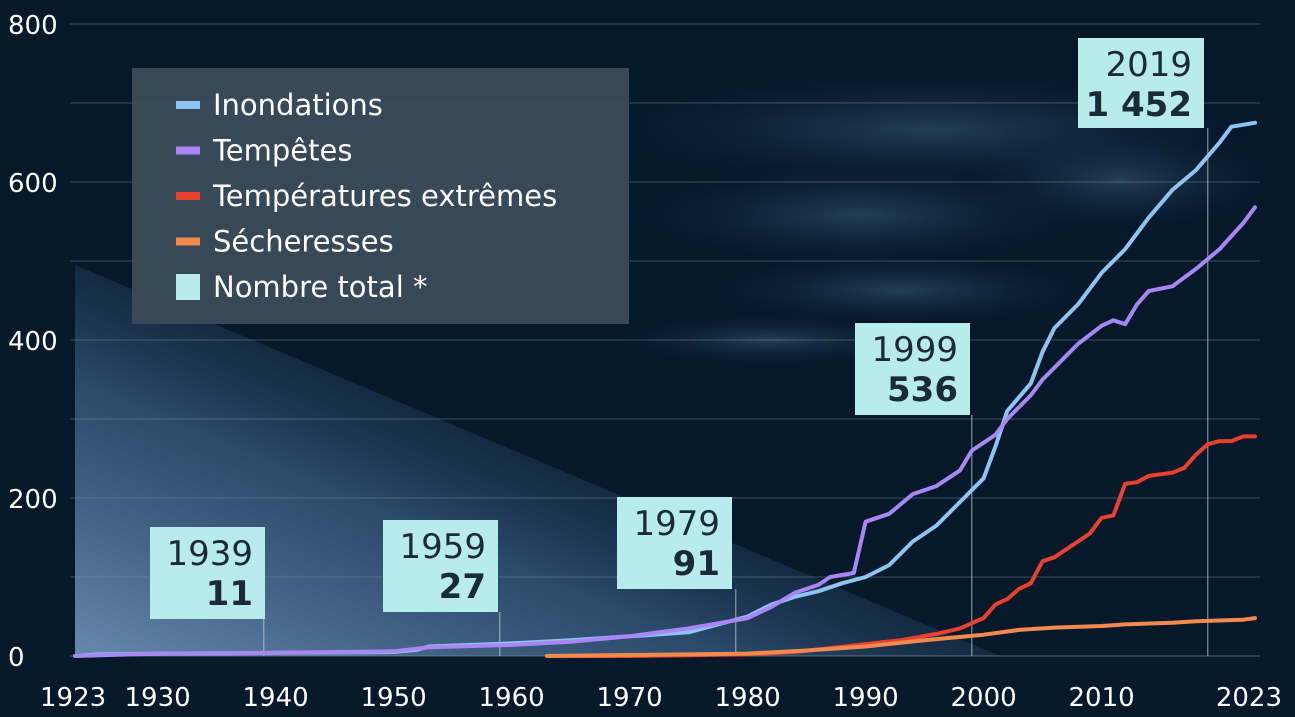 The image size is (1295, 717). What do you see at coordinates (1249, 698) in the screenshot?
I see `x-tick-label: 2023` at bounding box center [1249, 698].